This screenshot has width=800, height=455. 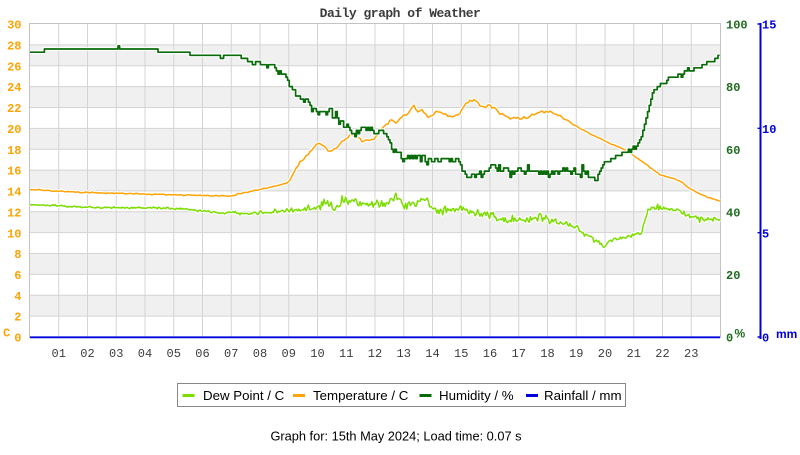 I want to click on svg-text: 04, so click(x=145, y=354).